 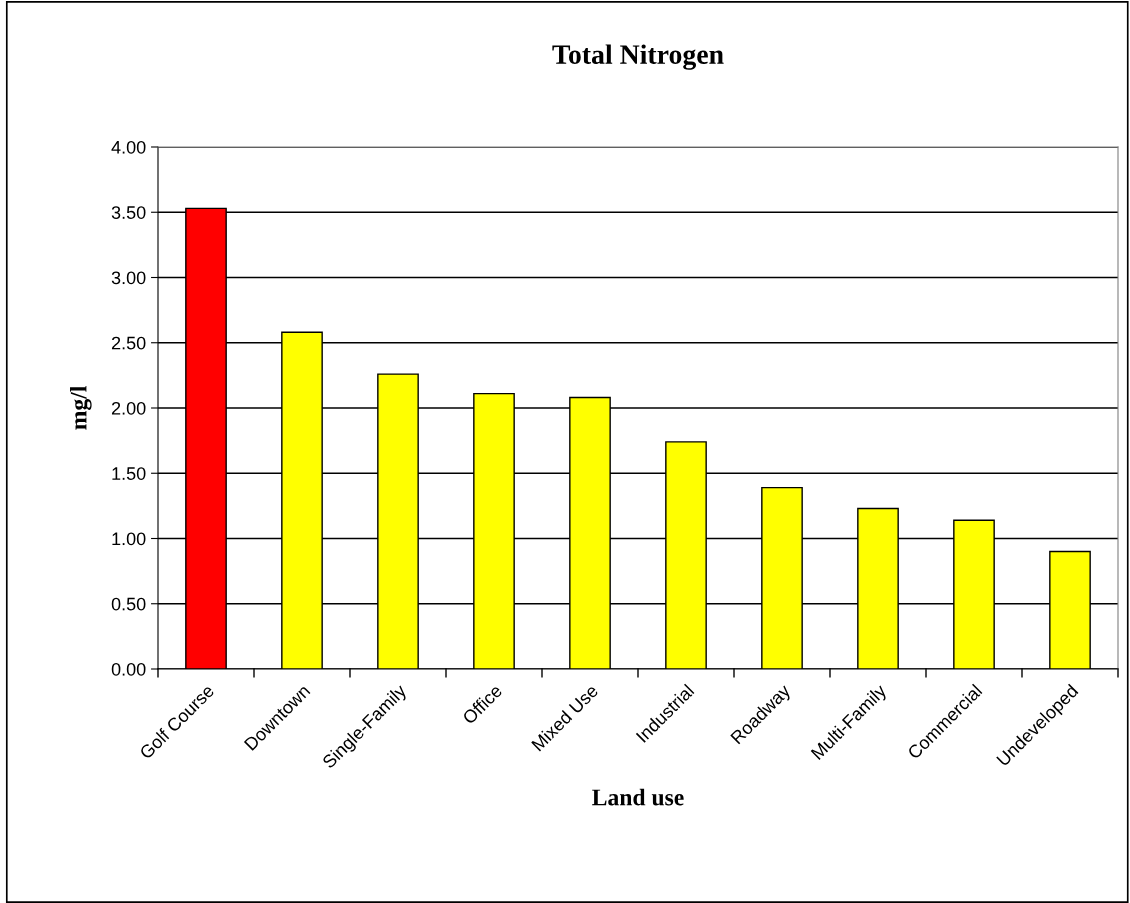 I want to click on y-tick-label: 2.00, so click(x=128, y=408).